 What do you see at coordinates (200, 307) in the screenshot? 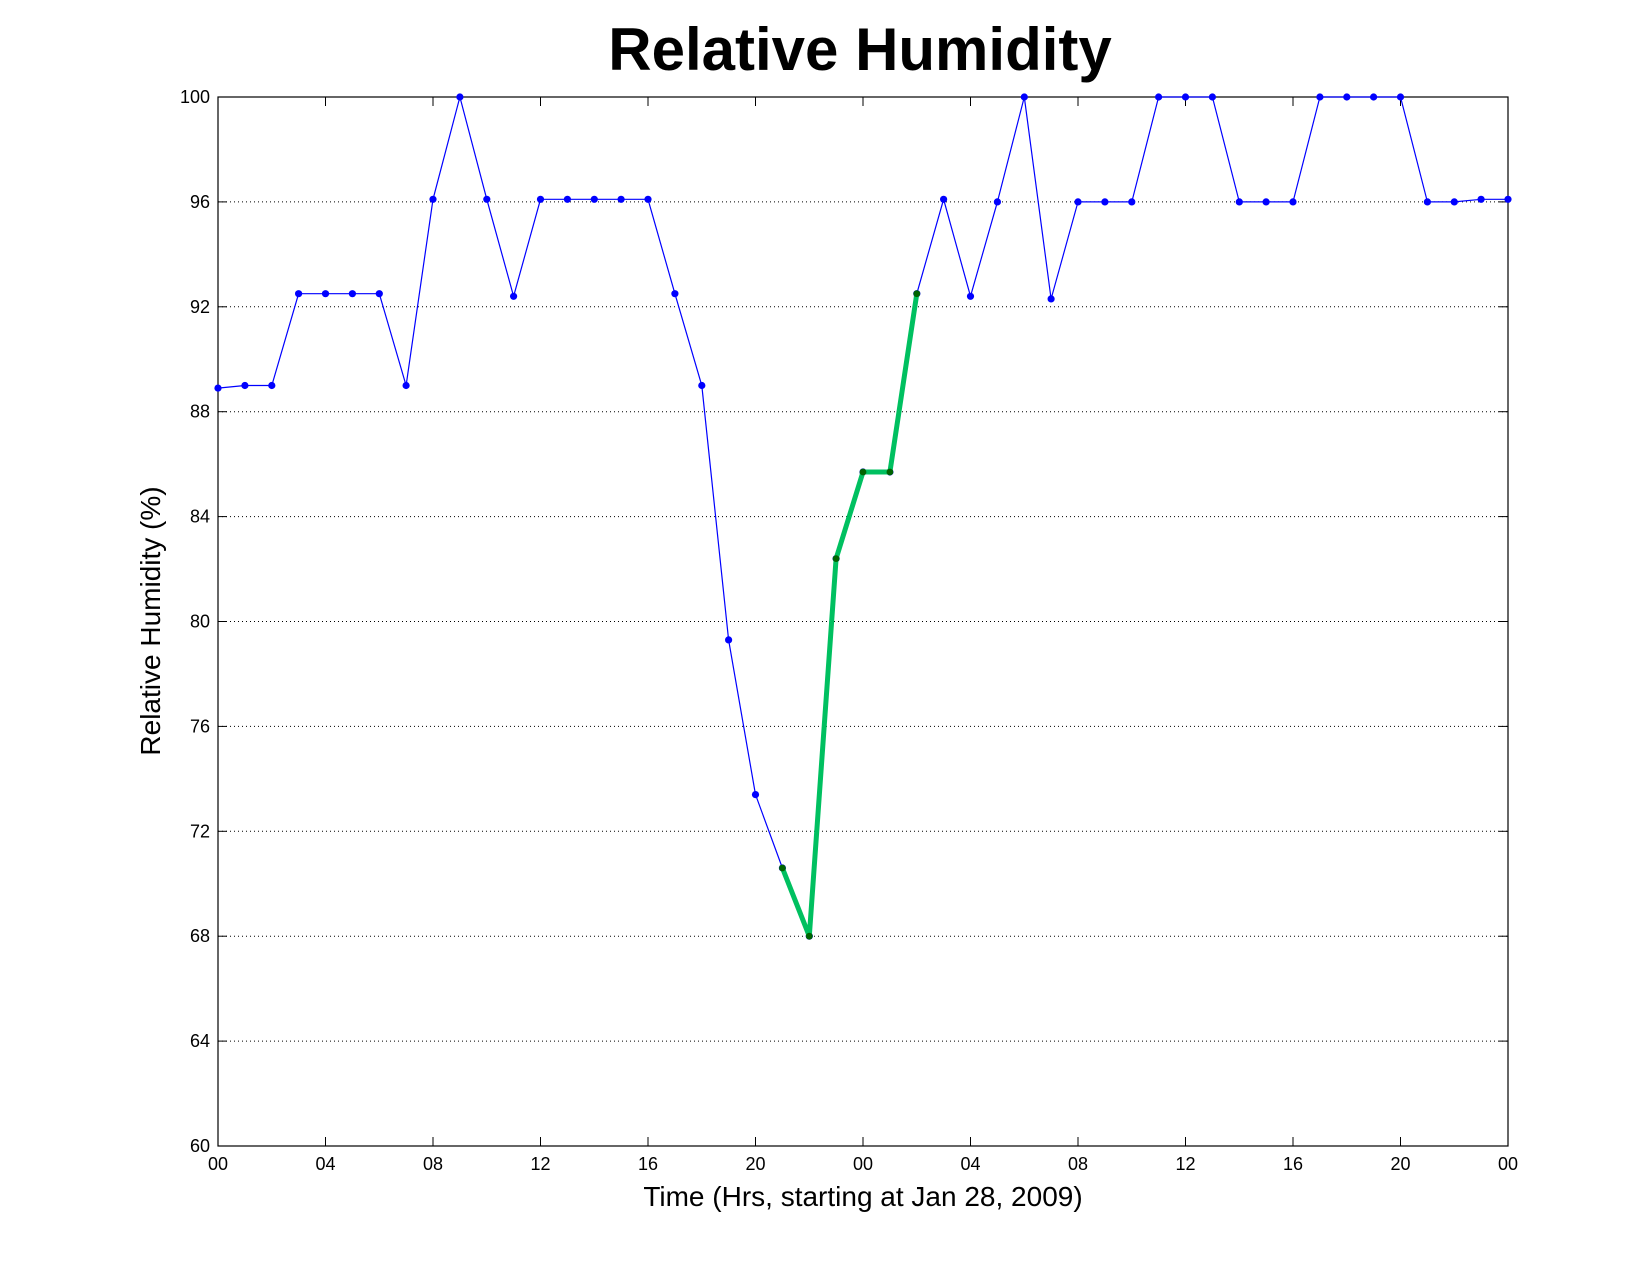
I see `y-tick-label: 92` at bounding box center [200, 307].